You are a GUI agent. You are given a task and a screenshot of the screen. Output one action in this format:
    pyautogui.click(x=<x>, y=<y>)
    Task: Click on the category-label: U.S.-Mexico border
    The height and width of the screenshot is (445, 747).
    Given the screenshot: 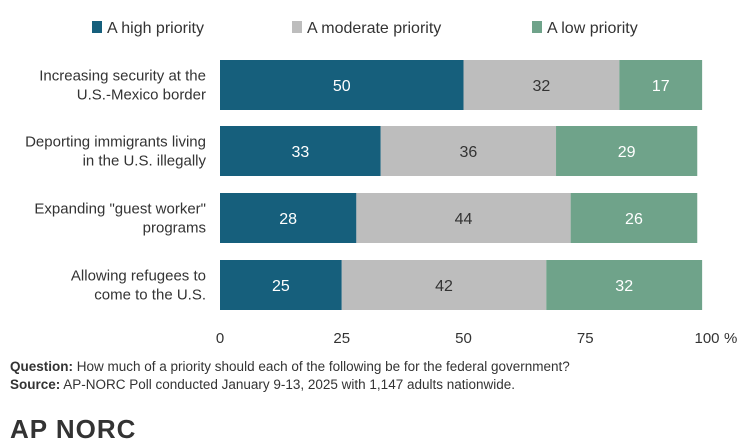 What is the action you would take?
    pyautogui.click(x=141, y=95)
    